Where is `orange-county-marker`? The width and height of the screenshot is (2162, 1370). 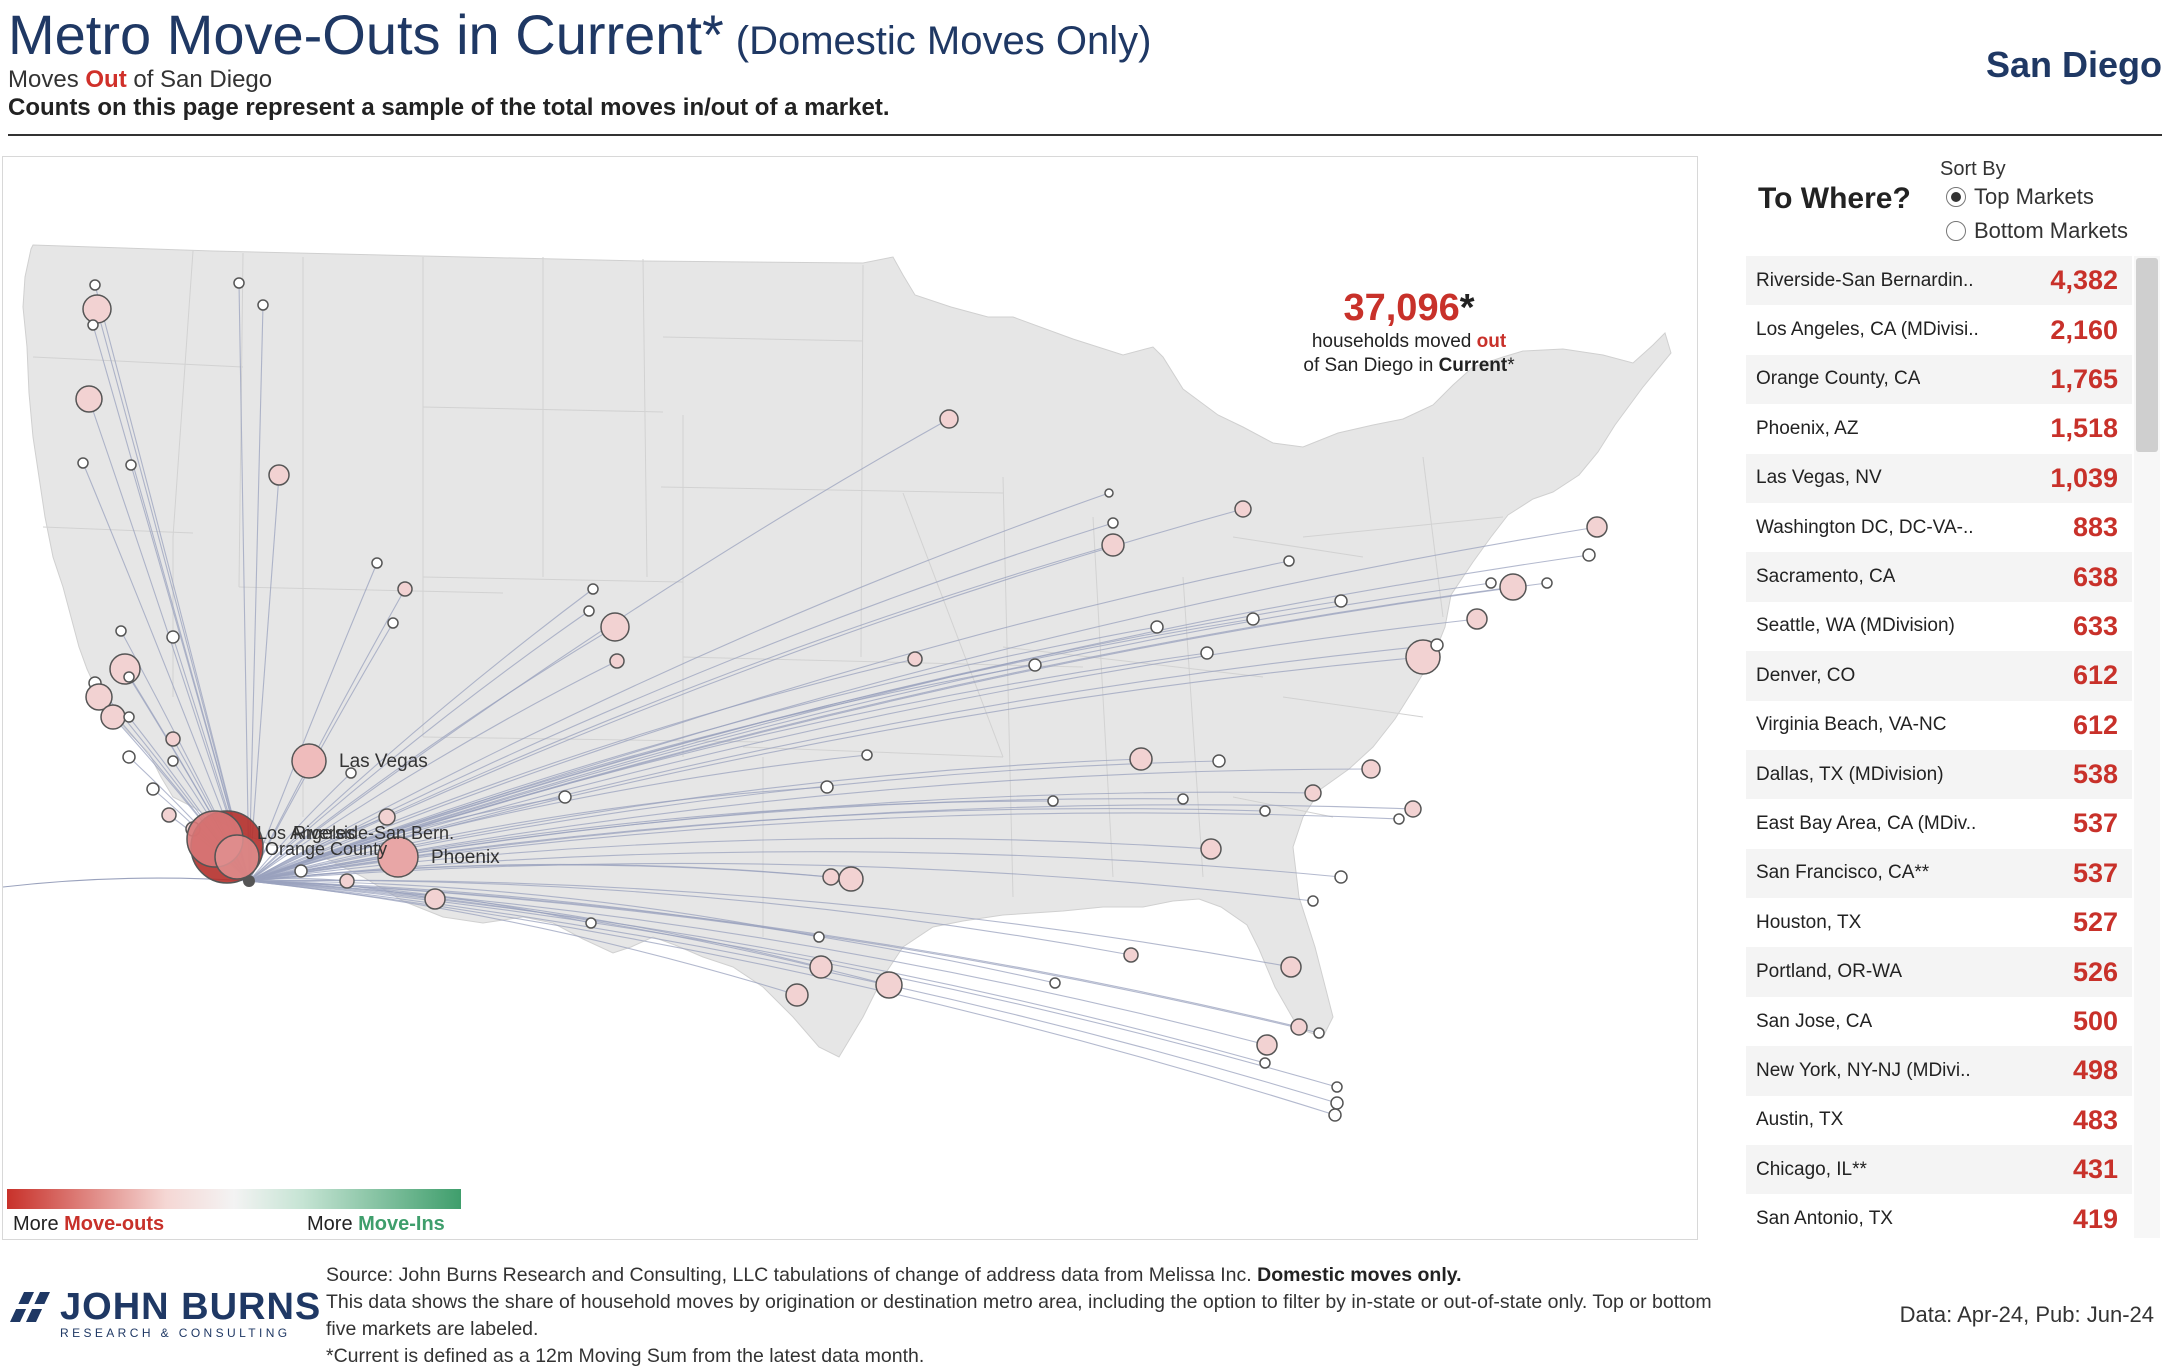
orange-county-marker is located at coordinates (237, 857).